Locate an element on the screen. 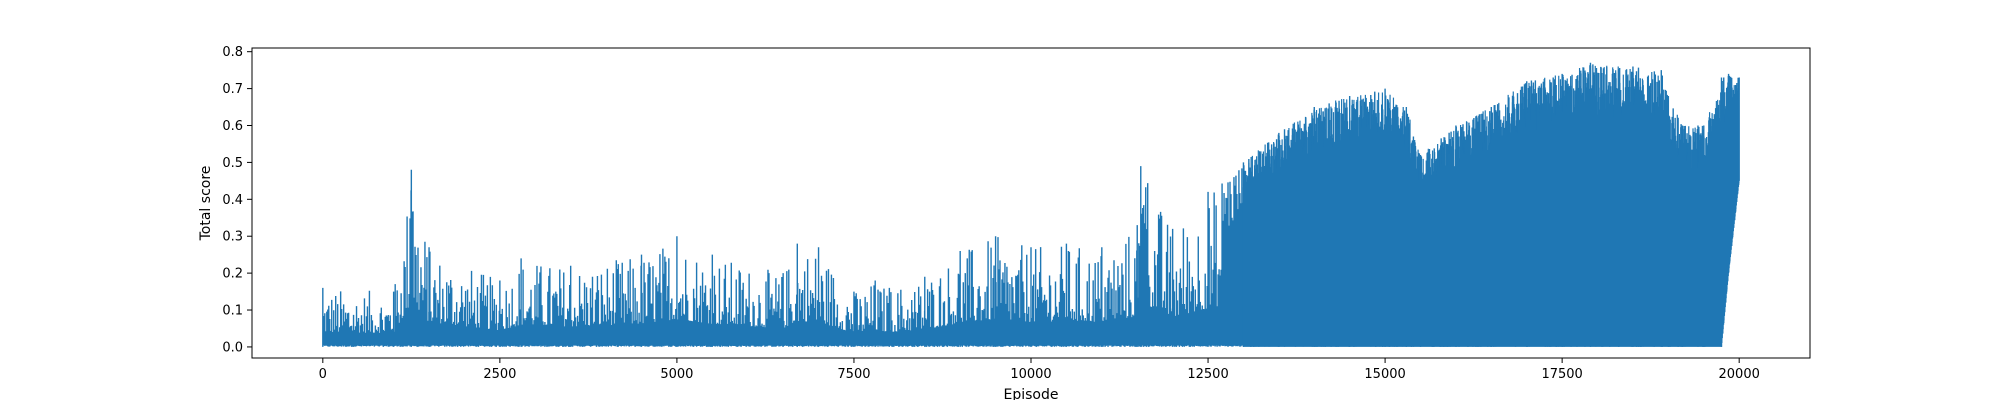 The image size is (2000, 400). x-tick-label: 12500 is located at coordinates (1207, 374).